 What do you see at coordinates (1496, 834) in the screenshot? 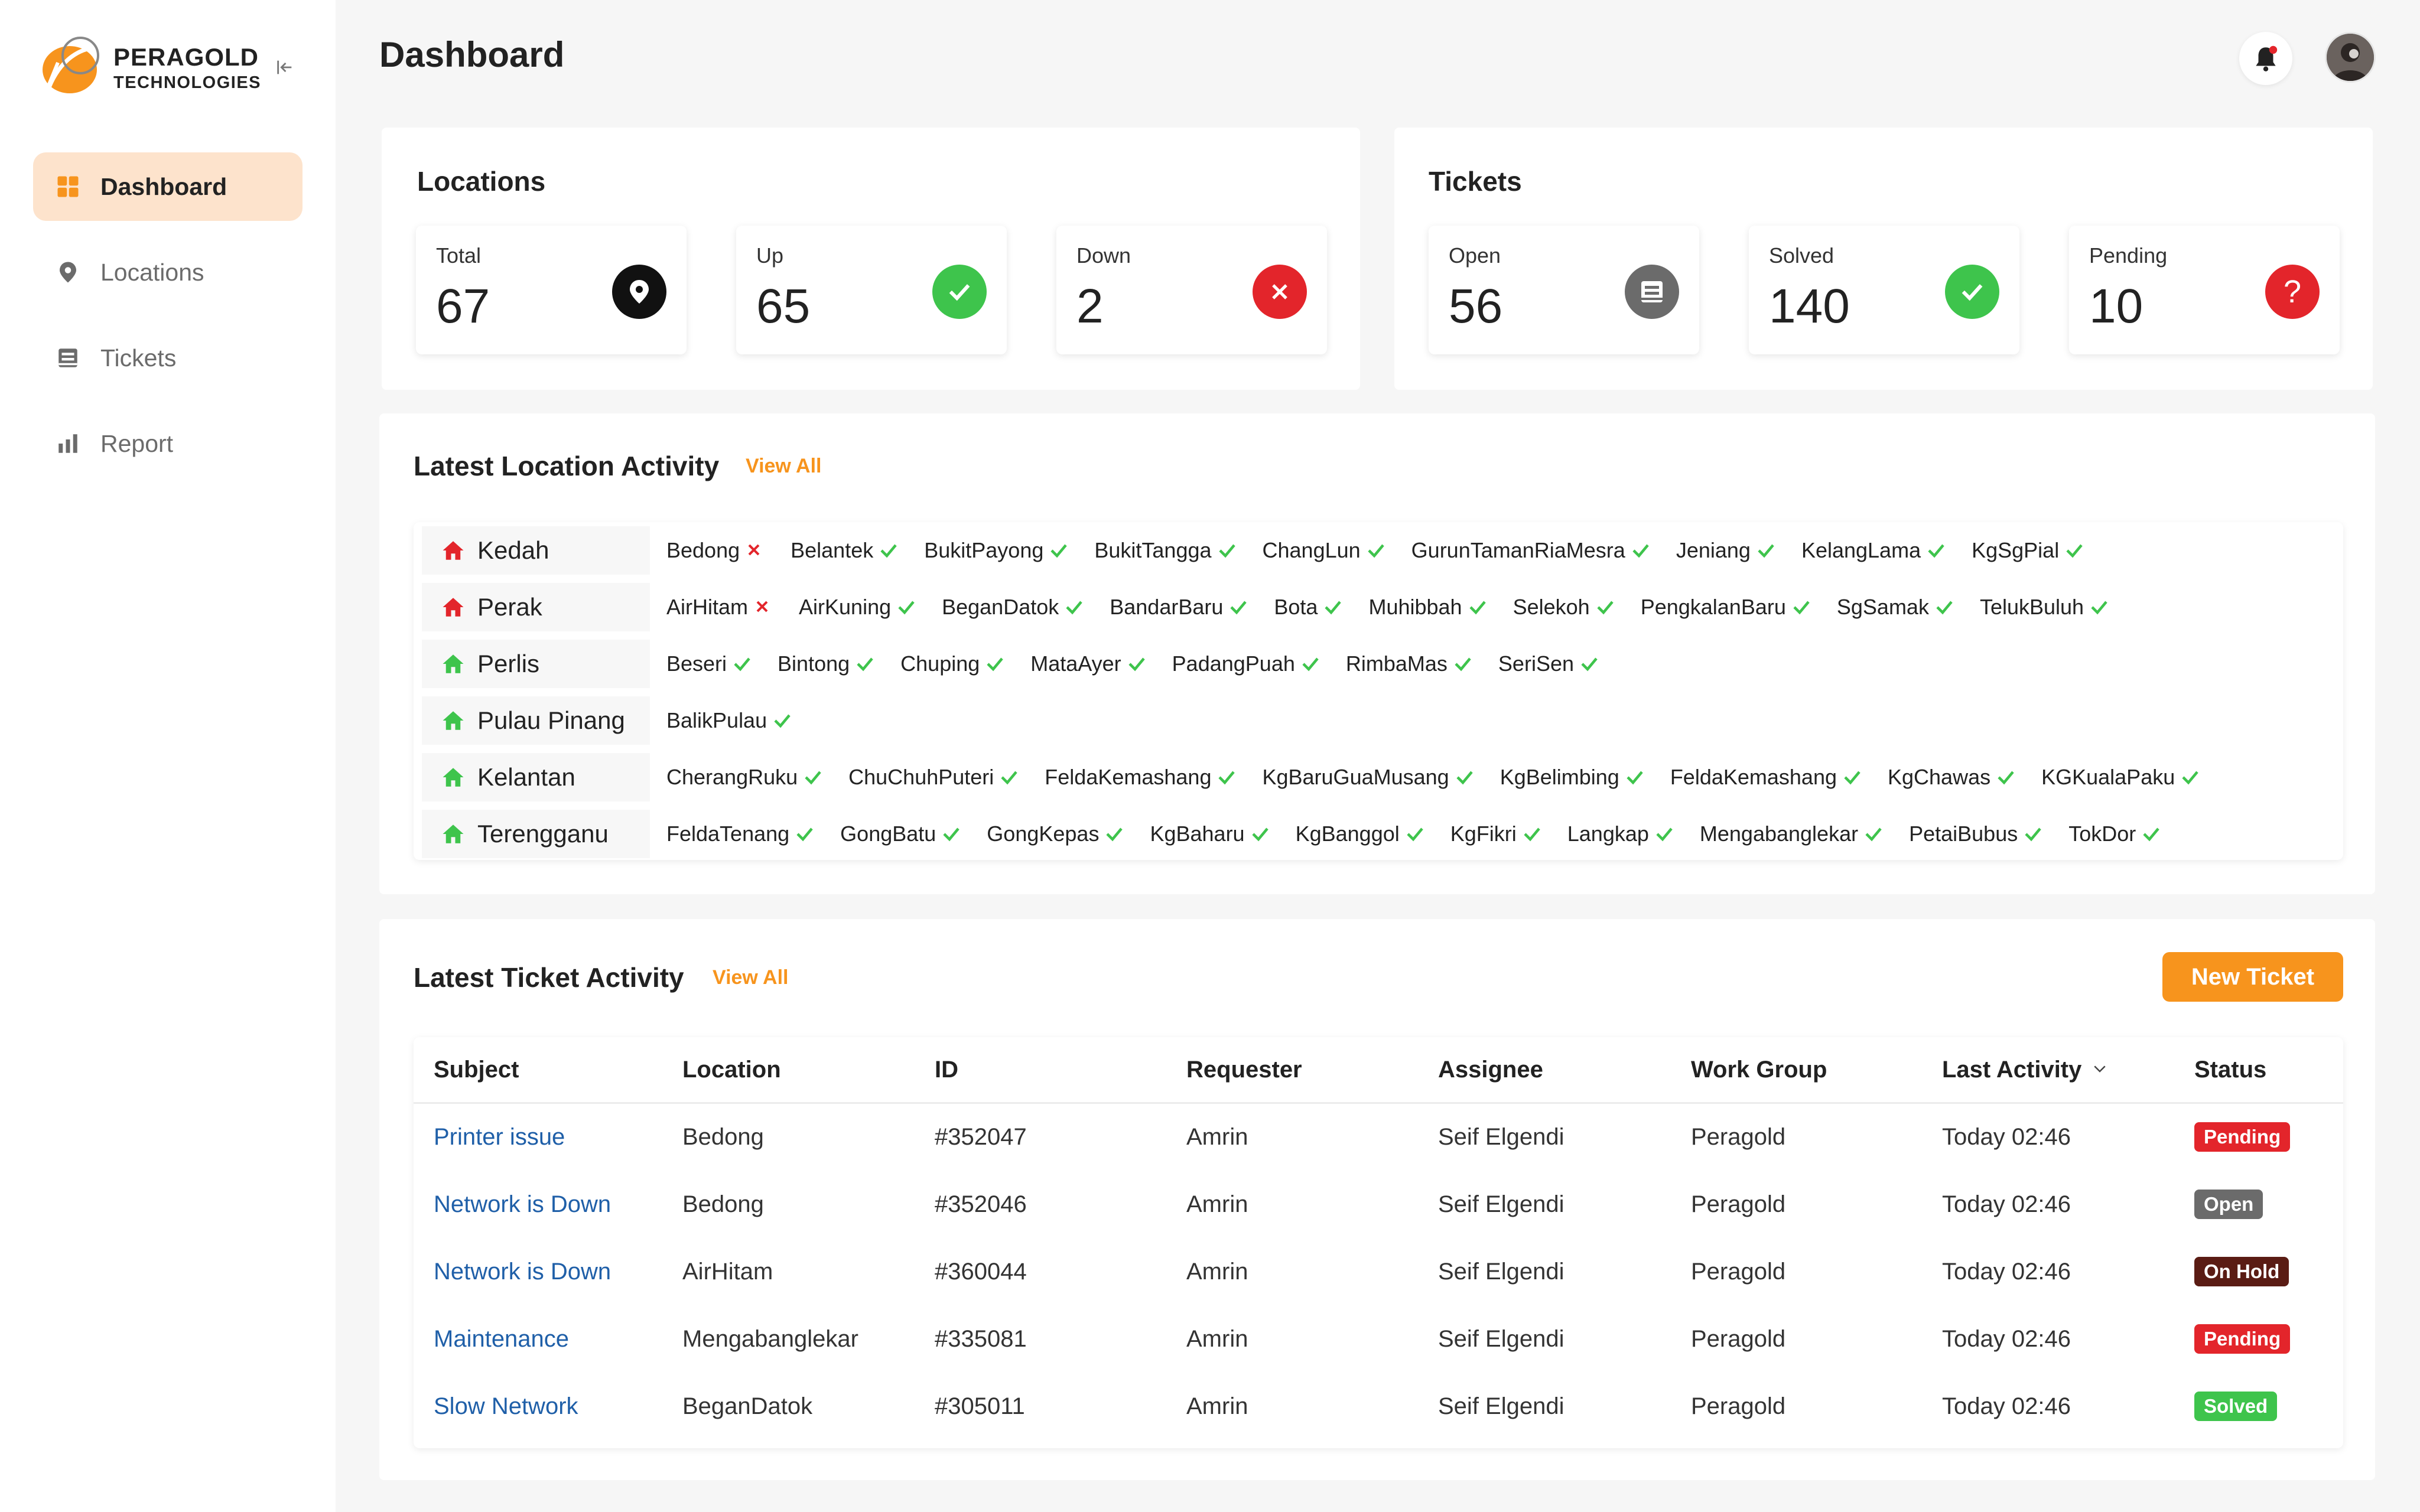
I see `site-item: KgFikri` at bounding box center [1496, 834].